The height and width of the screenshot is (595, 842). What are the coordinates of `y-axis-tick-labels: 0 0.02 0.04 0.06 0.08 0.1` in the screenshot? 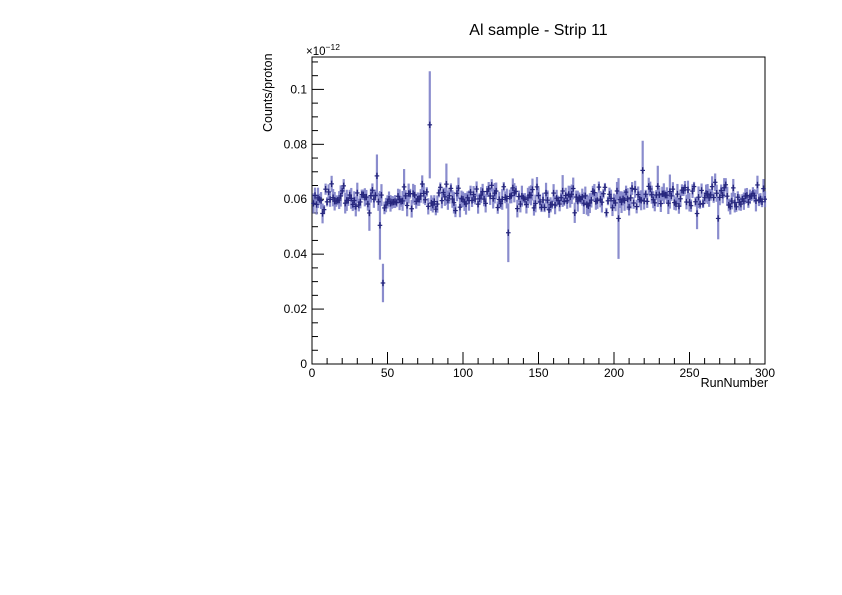 It's located at (296, 226).